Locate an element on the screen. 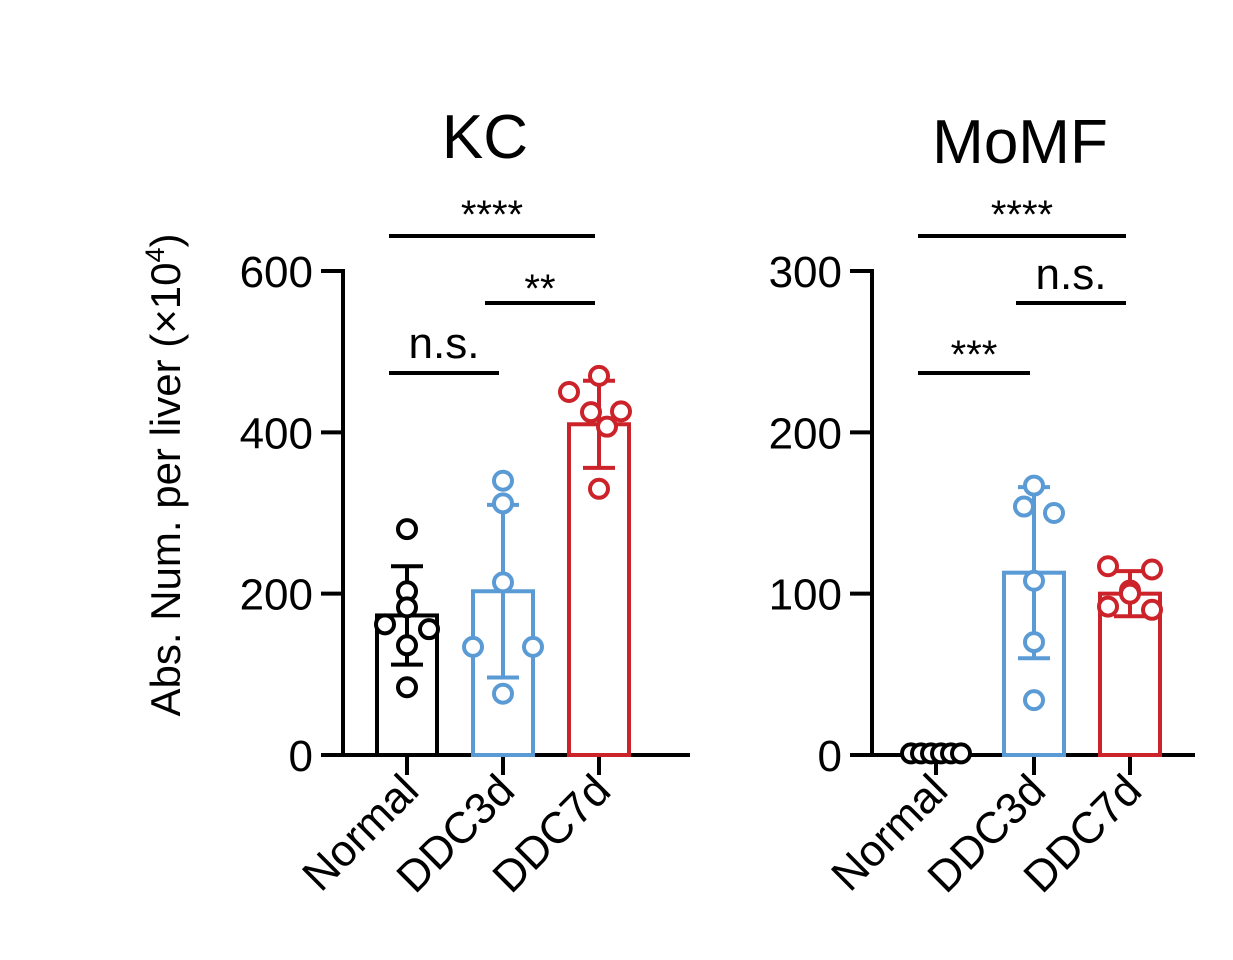 The height and width of the screenshot is (960, 1233). momf-significance-label: *** is located at coordinates (974, 355).